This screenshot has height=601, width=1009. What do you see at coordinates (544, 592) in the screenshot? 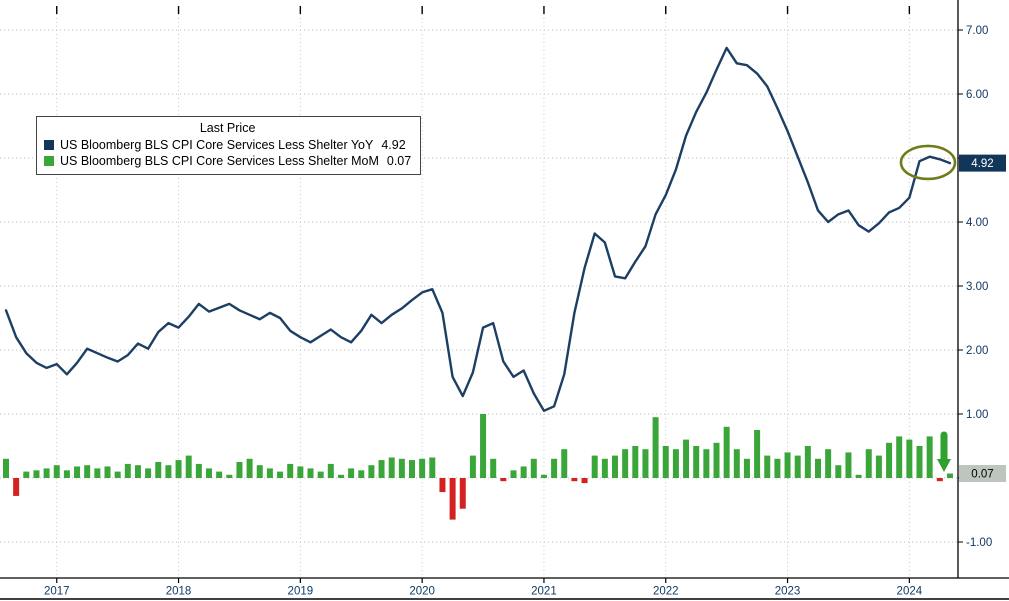
I see `x-axis-year-label: 2021` at bounding box center [544, 592].